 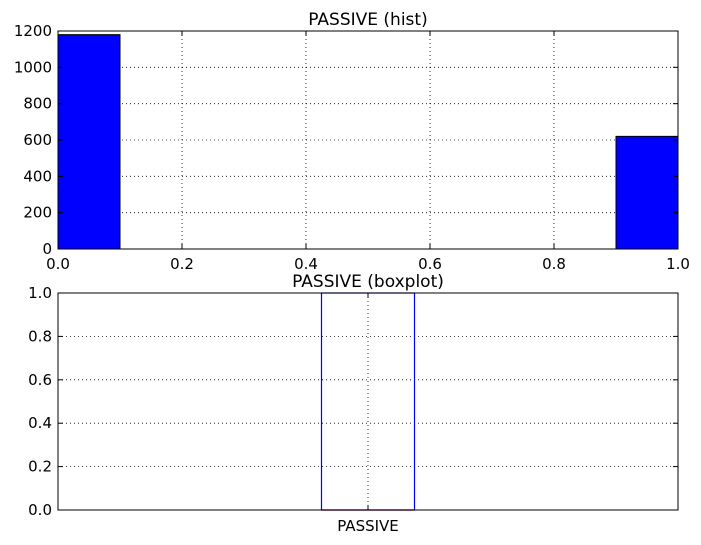 What do you see at coordinates (430, 264) in the screenshot?
I see `hist-x-tick-label: 0.6` at bounding box center [430, 264].